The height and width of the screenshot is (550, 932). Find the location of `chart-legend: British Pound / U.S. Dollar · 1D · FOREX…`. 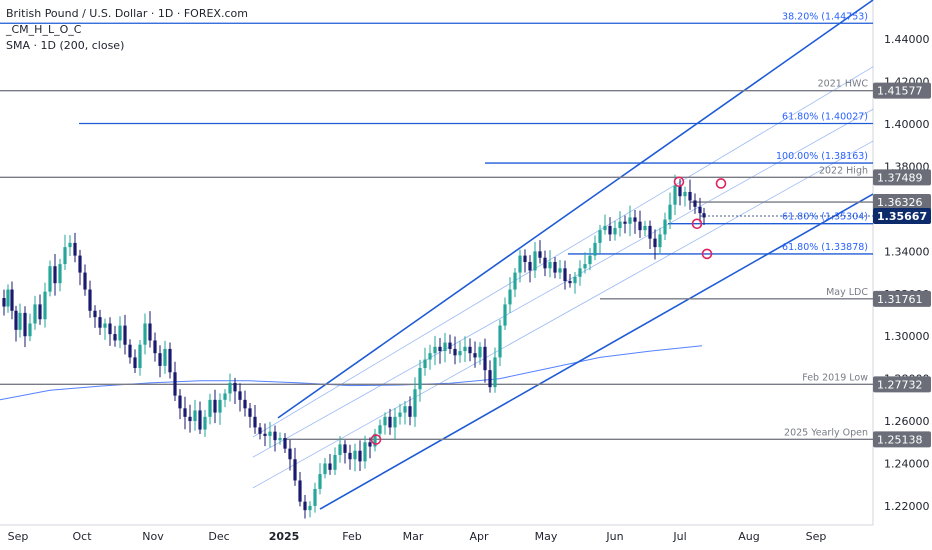

chart-legend: British Pound / U.S. Dollar · 1D · FOREX… is located at coordinates (127, 30).